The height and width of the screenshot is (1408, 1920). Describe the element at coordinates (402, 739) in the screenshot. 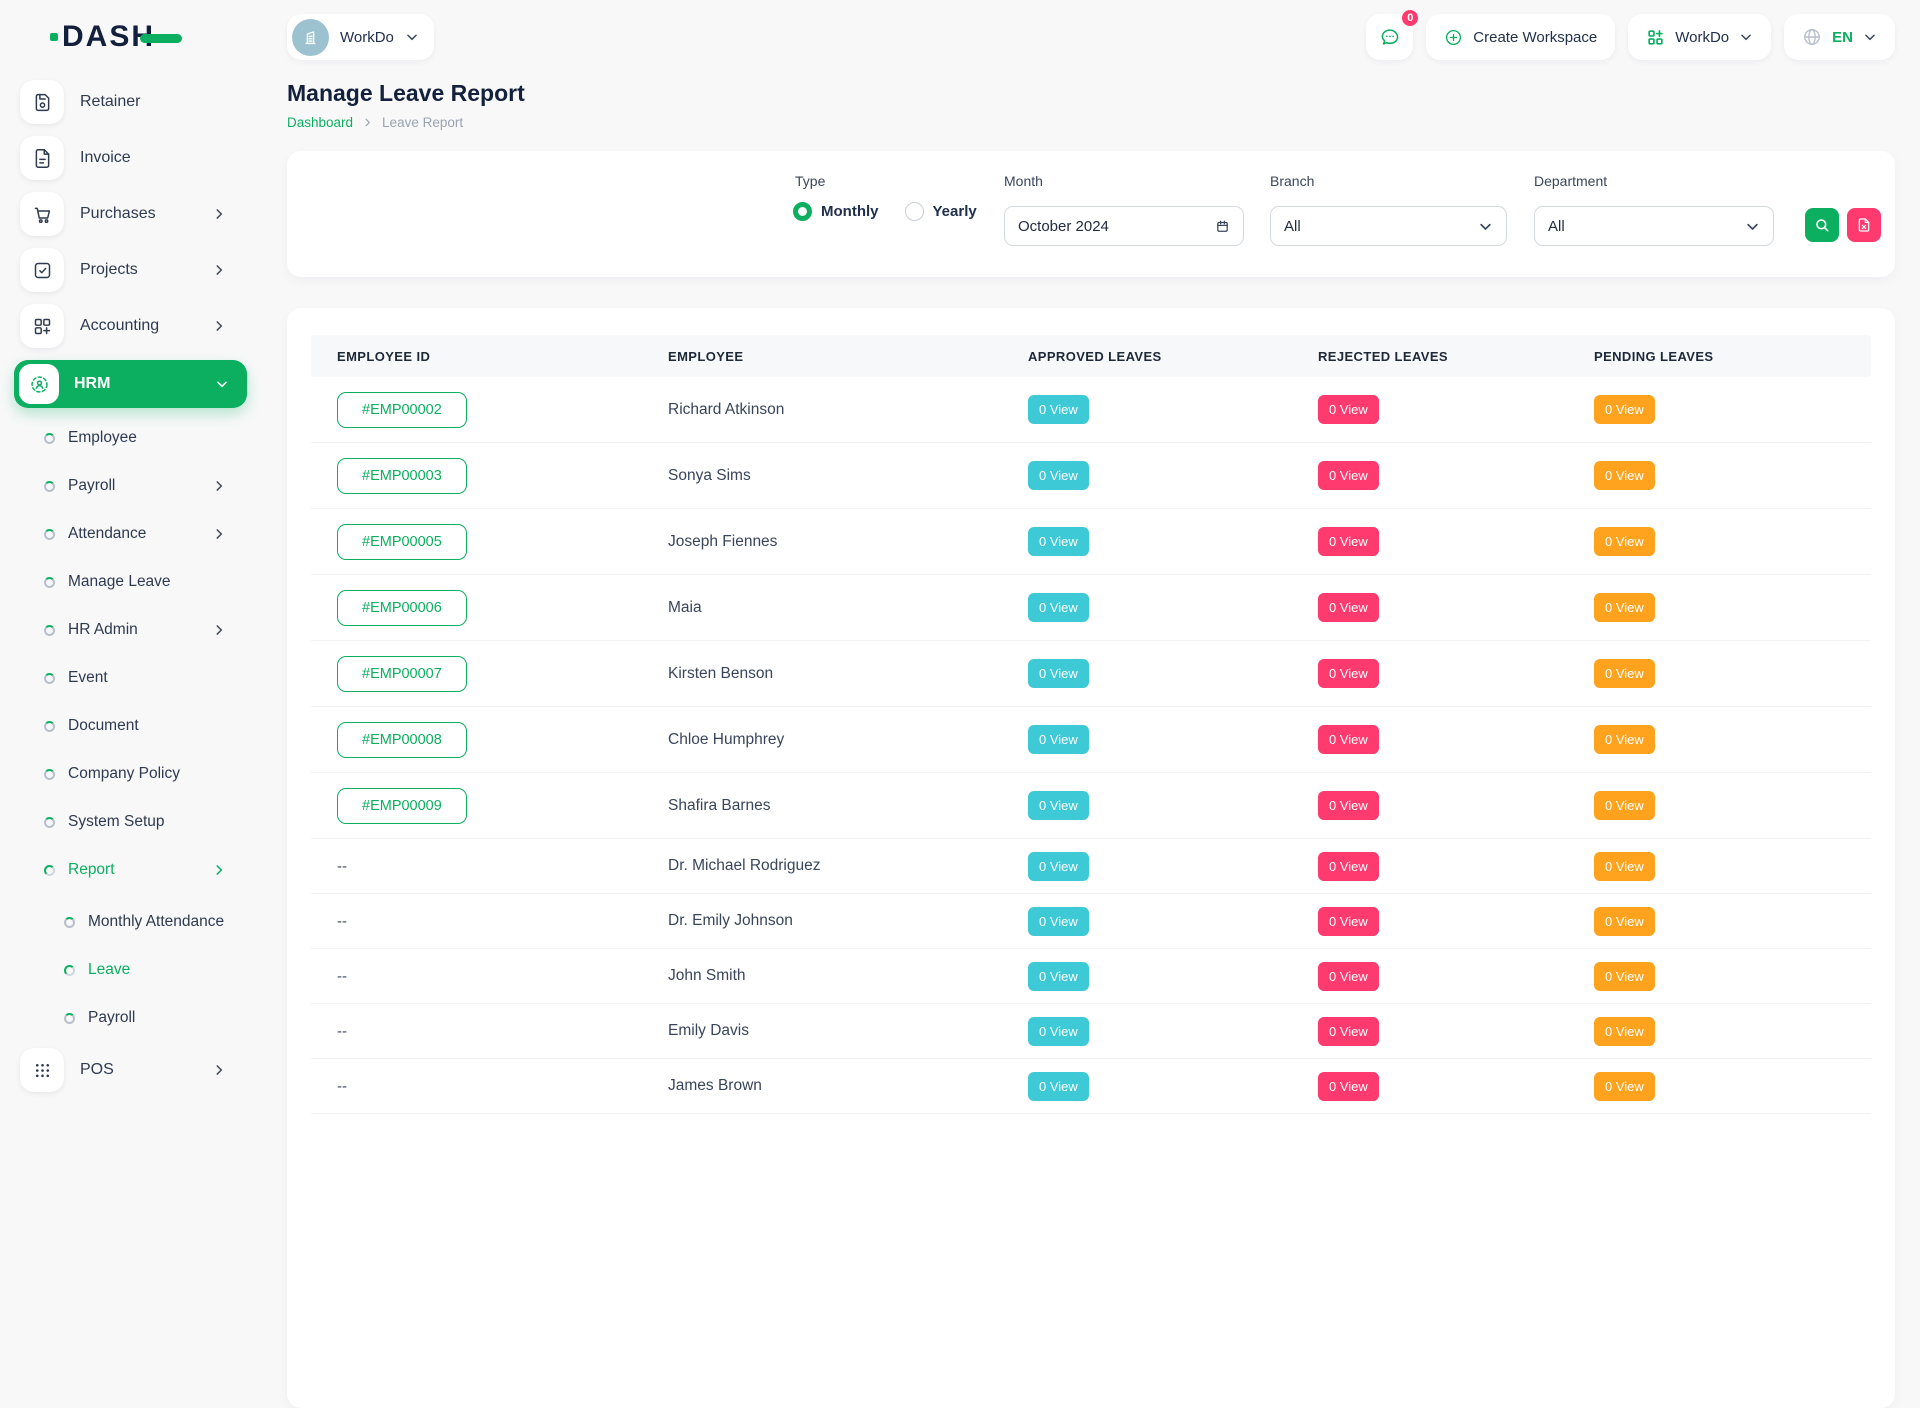

I see `employee-id-pill: #EMP00008` at that location.